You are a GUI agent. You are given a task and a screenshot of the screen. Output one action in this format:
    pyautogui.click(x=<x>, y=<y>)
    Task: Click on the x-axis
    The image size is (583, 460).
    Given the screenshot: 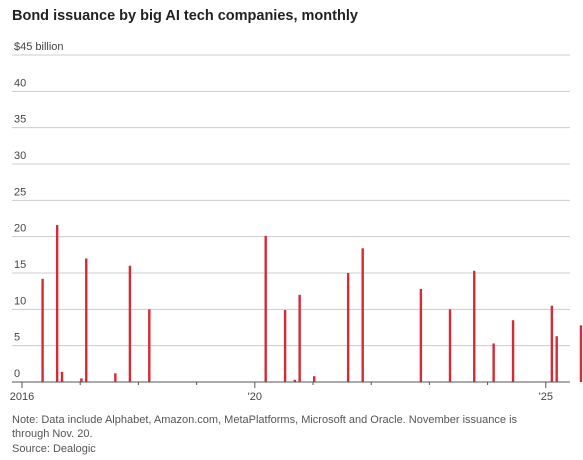 What is the action you would take?
    pyautogui.click(x=291, y=384)
    